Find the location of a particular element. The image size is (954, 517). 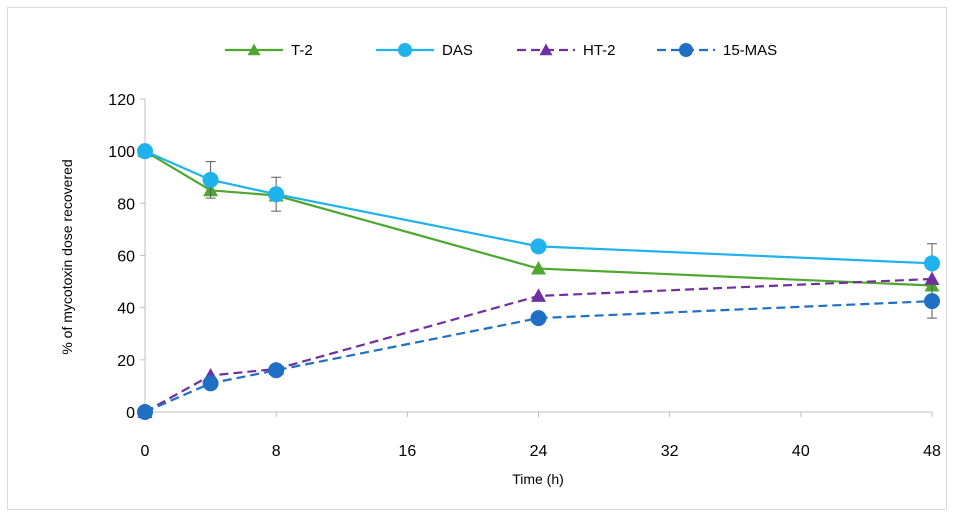

x-tick-label: 0 is located at coordinates (145, 451).